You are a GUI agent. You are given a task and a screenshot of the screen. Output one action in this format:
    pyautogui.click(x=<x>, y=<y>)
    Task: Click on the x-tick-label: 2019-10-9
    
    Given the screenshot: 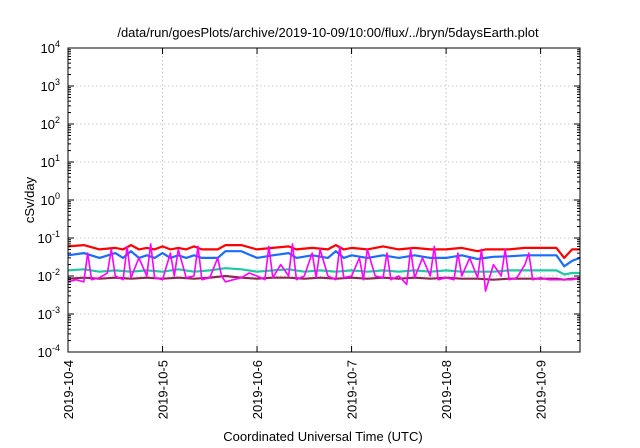 What is the action you would take?
    pyautogui.click(x=541, y=389)
    